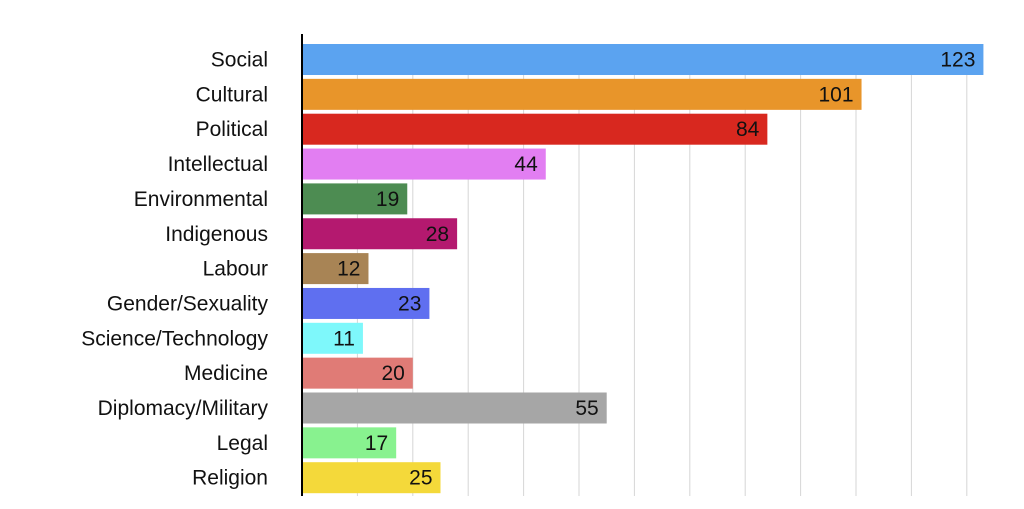 This screenshot has height=509, width=1024. I want to click on bar-gender-sexuality, so click(366, 303).